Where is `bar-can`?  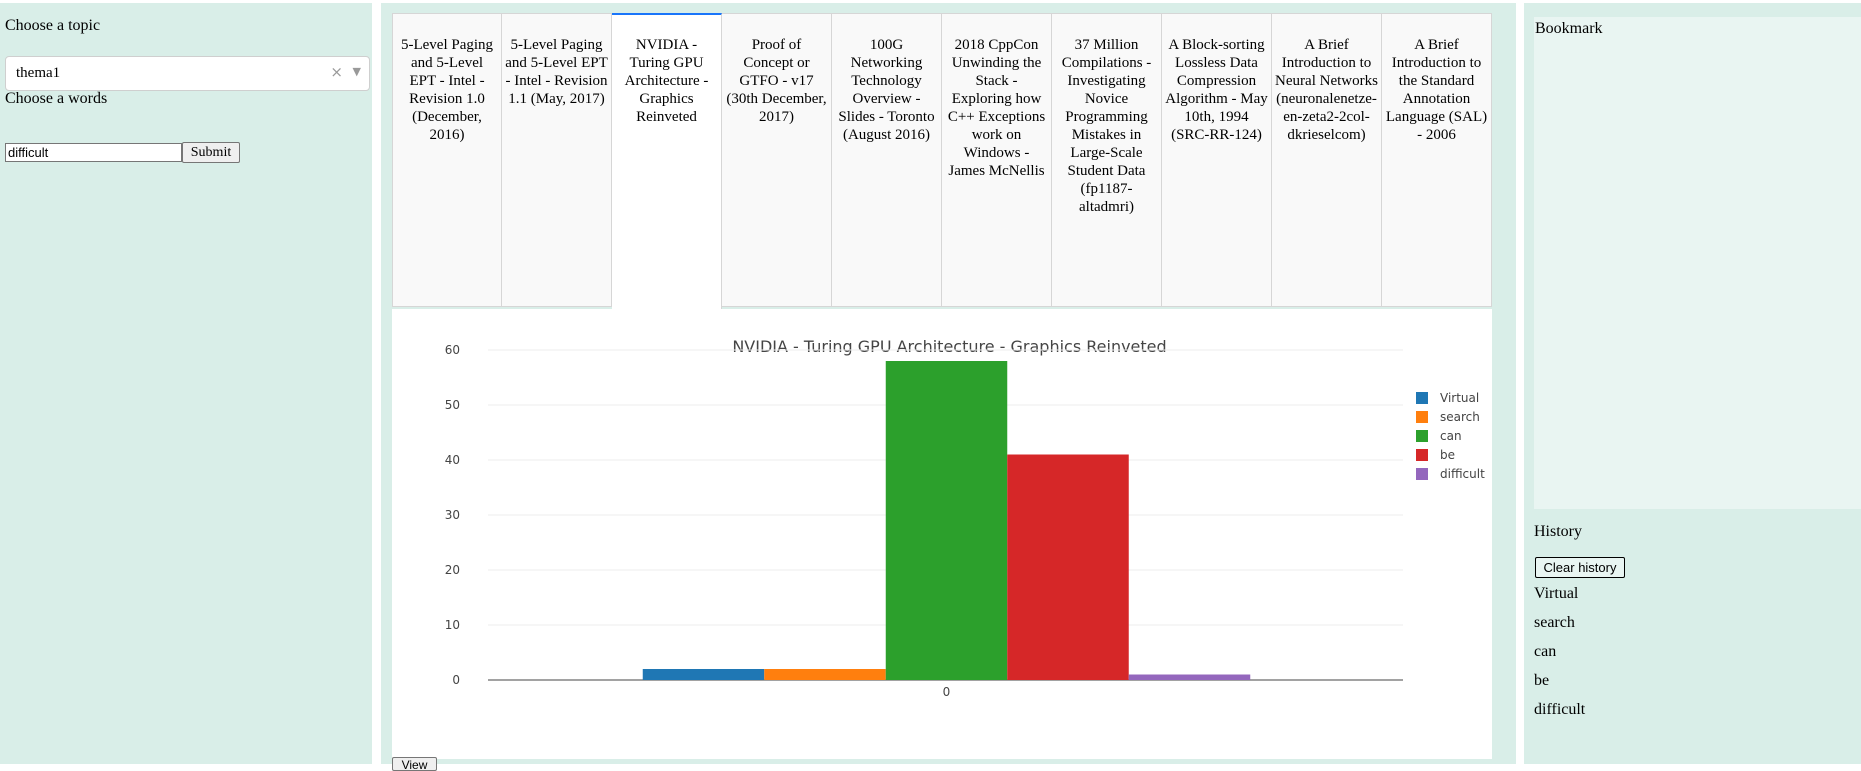 bar-can is located at coordinates (946, 520).